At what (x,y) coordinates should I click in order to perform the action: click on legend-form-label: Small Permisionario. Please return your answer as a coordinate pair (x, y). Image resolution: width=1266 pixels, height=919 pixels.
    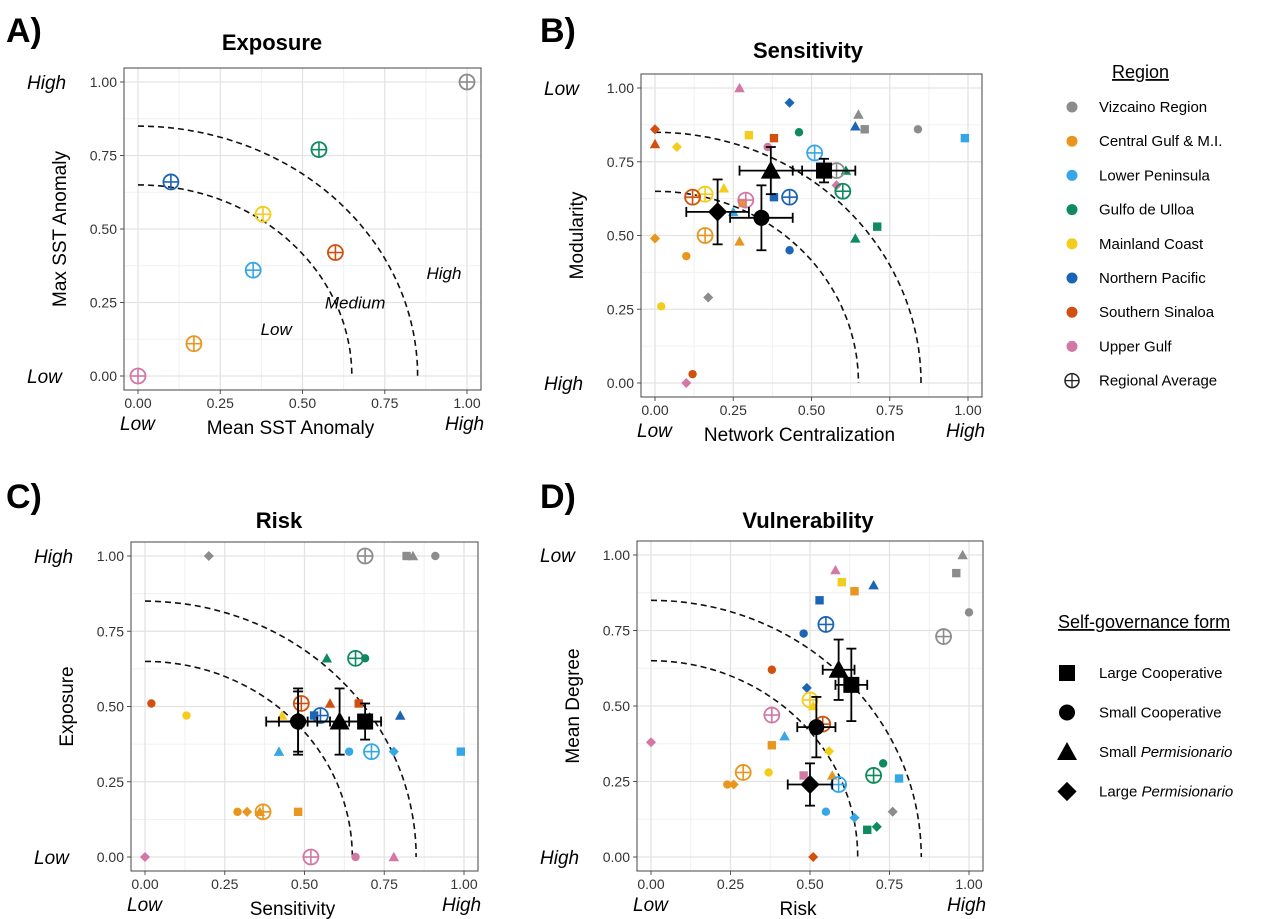
    Looking at the image, I should click on (1165, 752).